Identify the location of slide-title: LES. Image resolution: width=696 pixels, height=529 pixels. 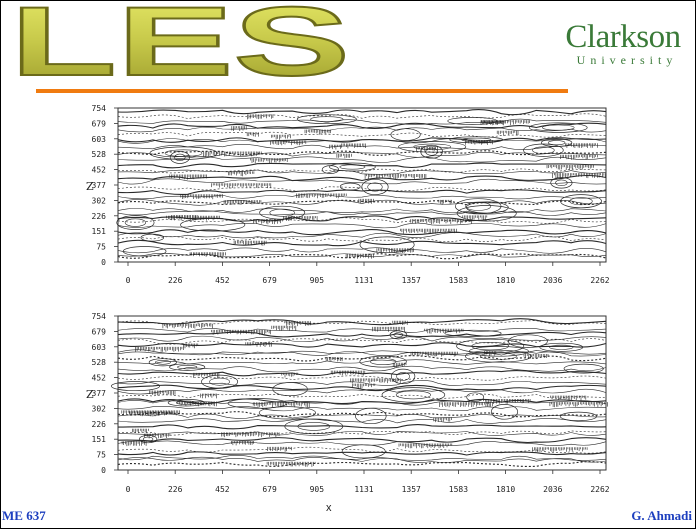
(180, 40).